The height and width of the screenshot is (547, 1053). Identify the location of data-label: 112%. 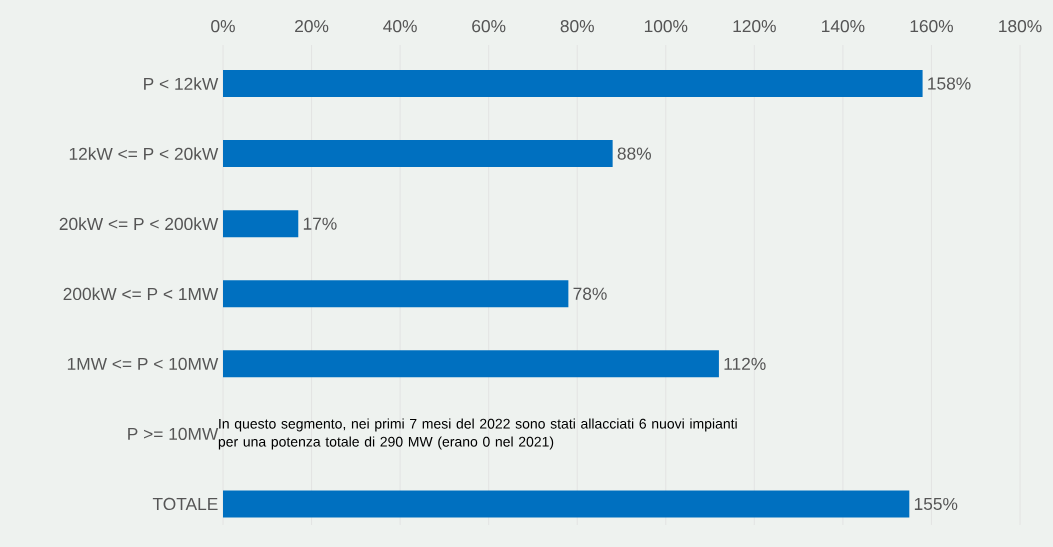
(745, 363).